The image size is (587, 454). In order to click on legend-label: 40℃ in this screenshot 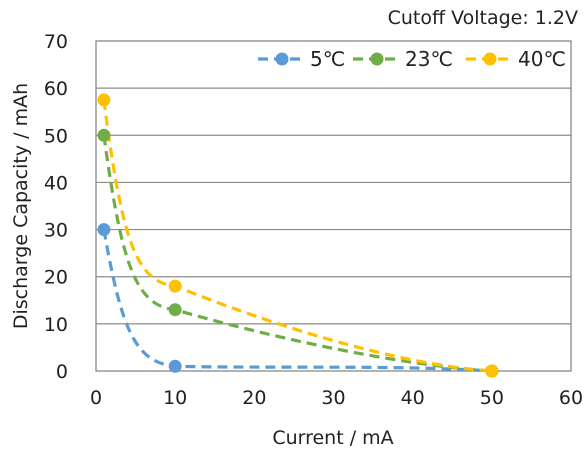, I will do `click(542, 59)`.